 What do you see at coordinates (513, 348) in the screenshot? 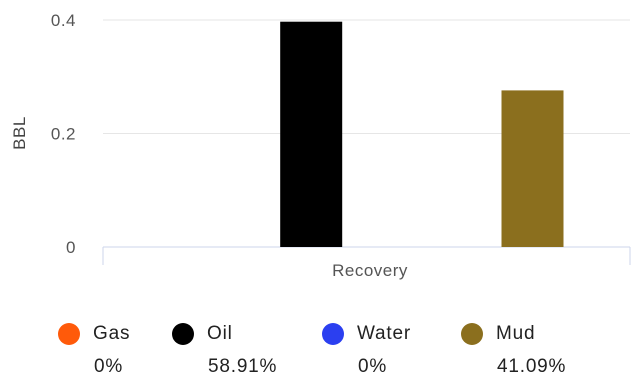
I see `legend-item-mud: Mud 41.09%` at bounding box center [513, 348].